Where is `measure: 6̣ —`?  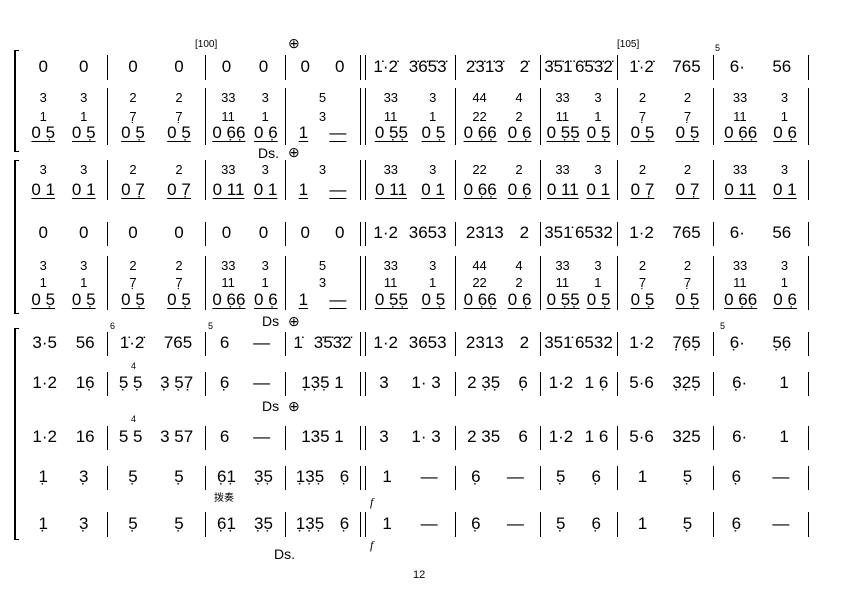
measure: 6̣ — is located at coordinates (760, 477).